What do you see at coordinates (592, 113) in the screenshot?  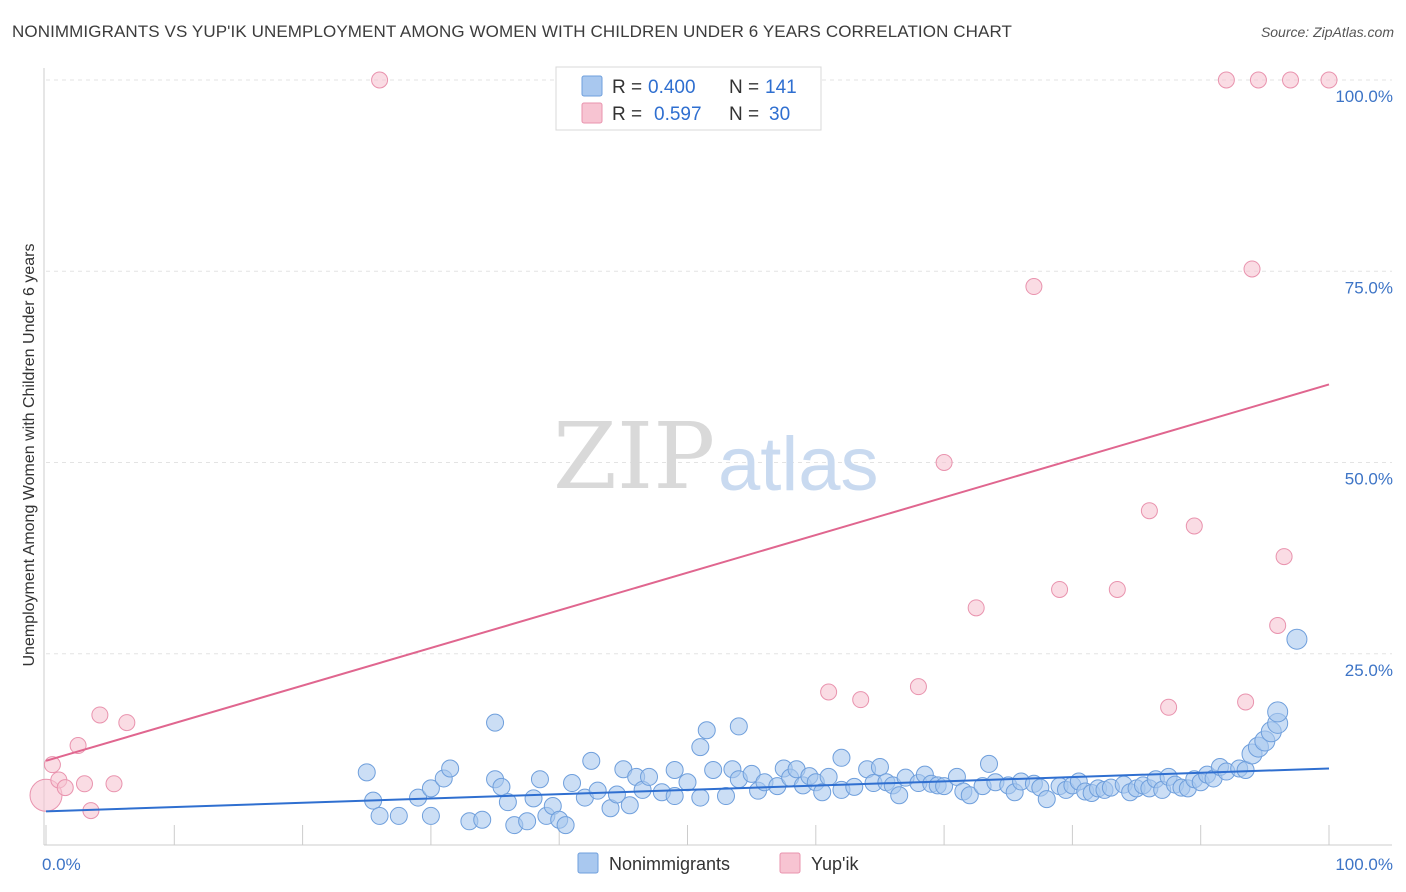 I see `legend-swatch-pink` at bounding box center [592, 113].